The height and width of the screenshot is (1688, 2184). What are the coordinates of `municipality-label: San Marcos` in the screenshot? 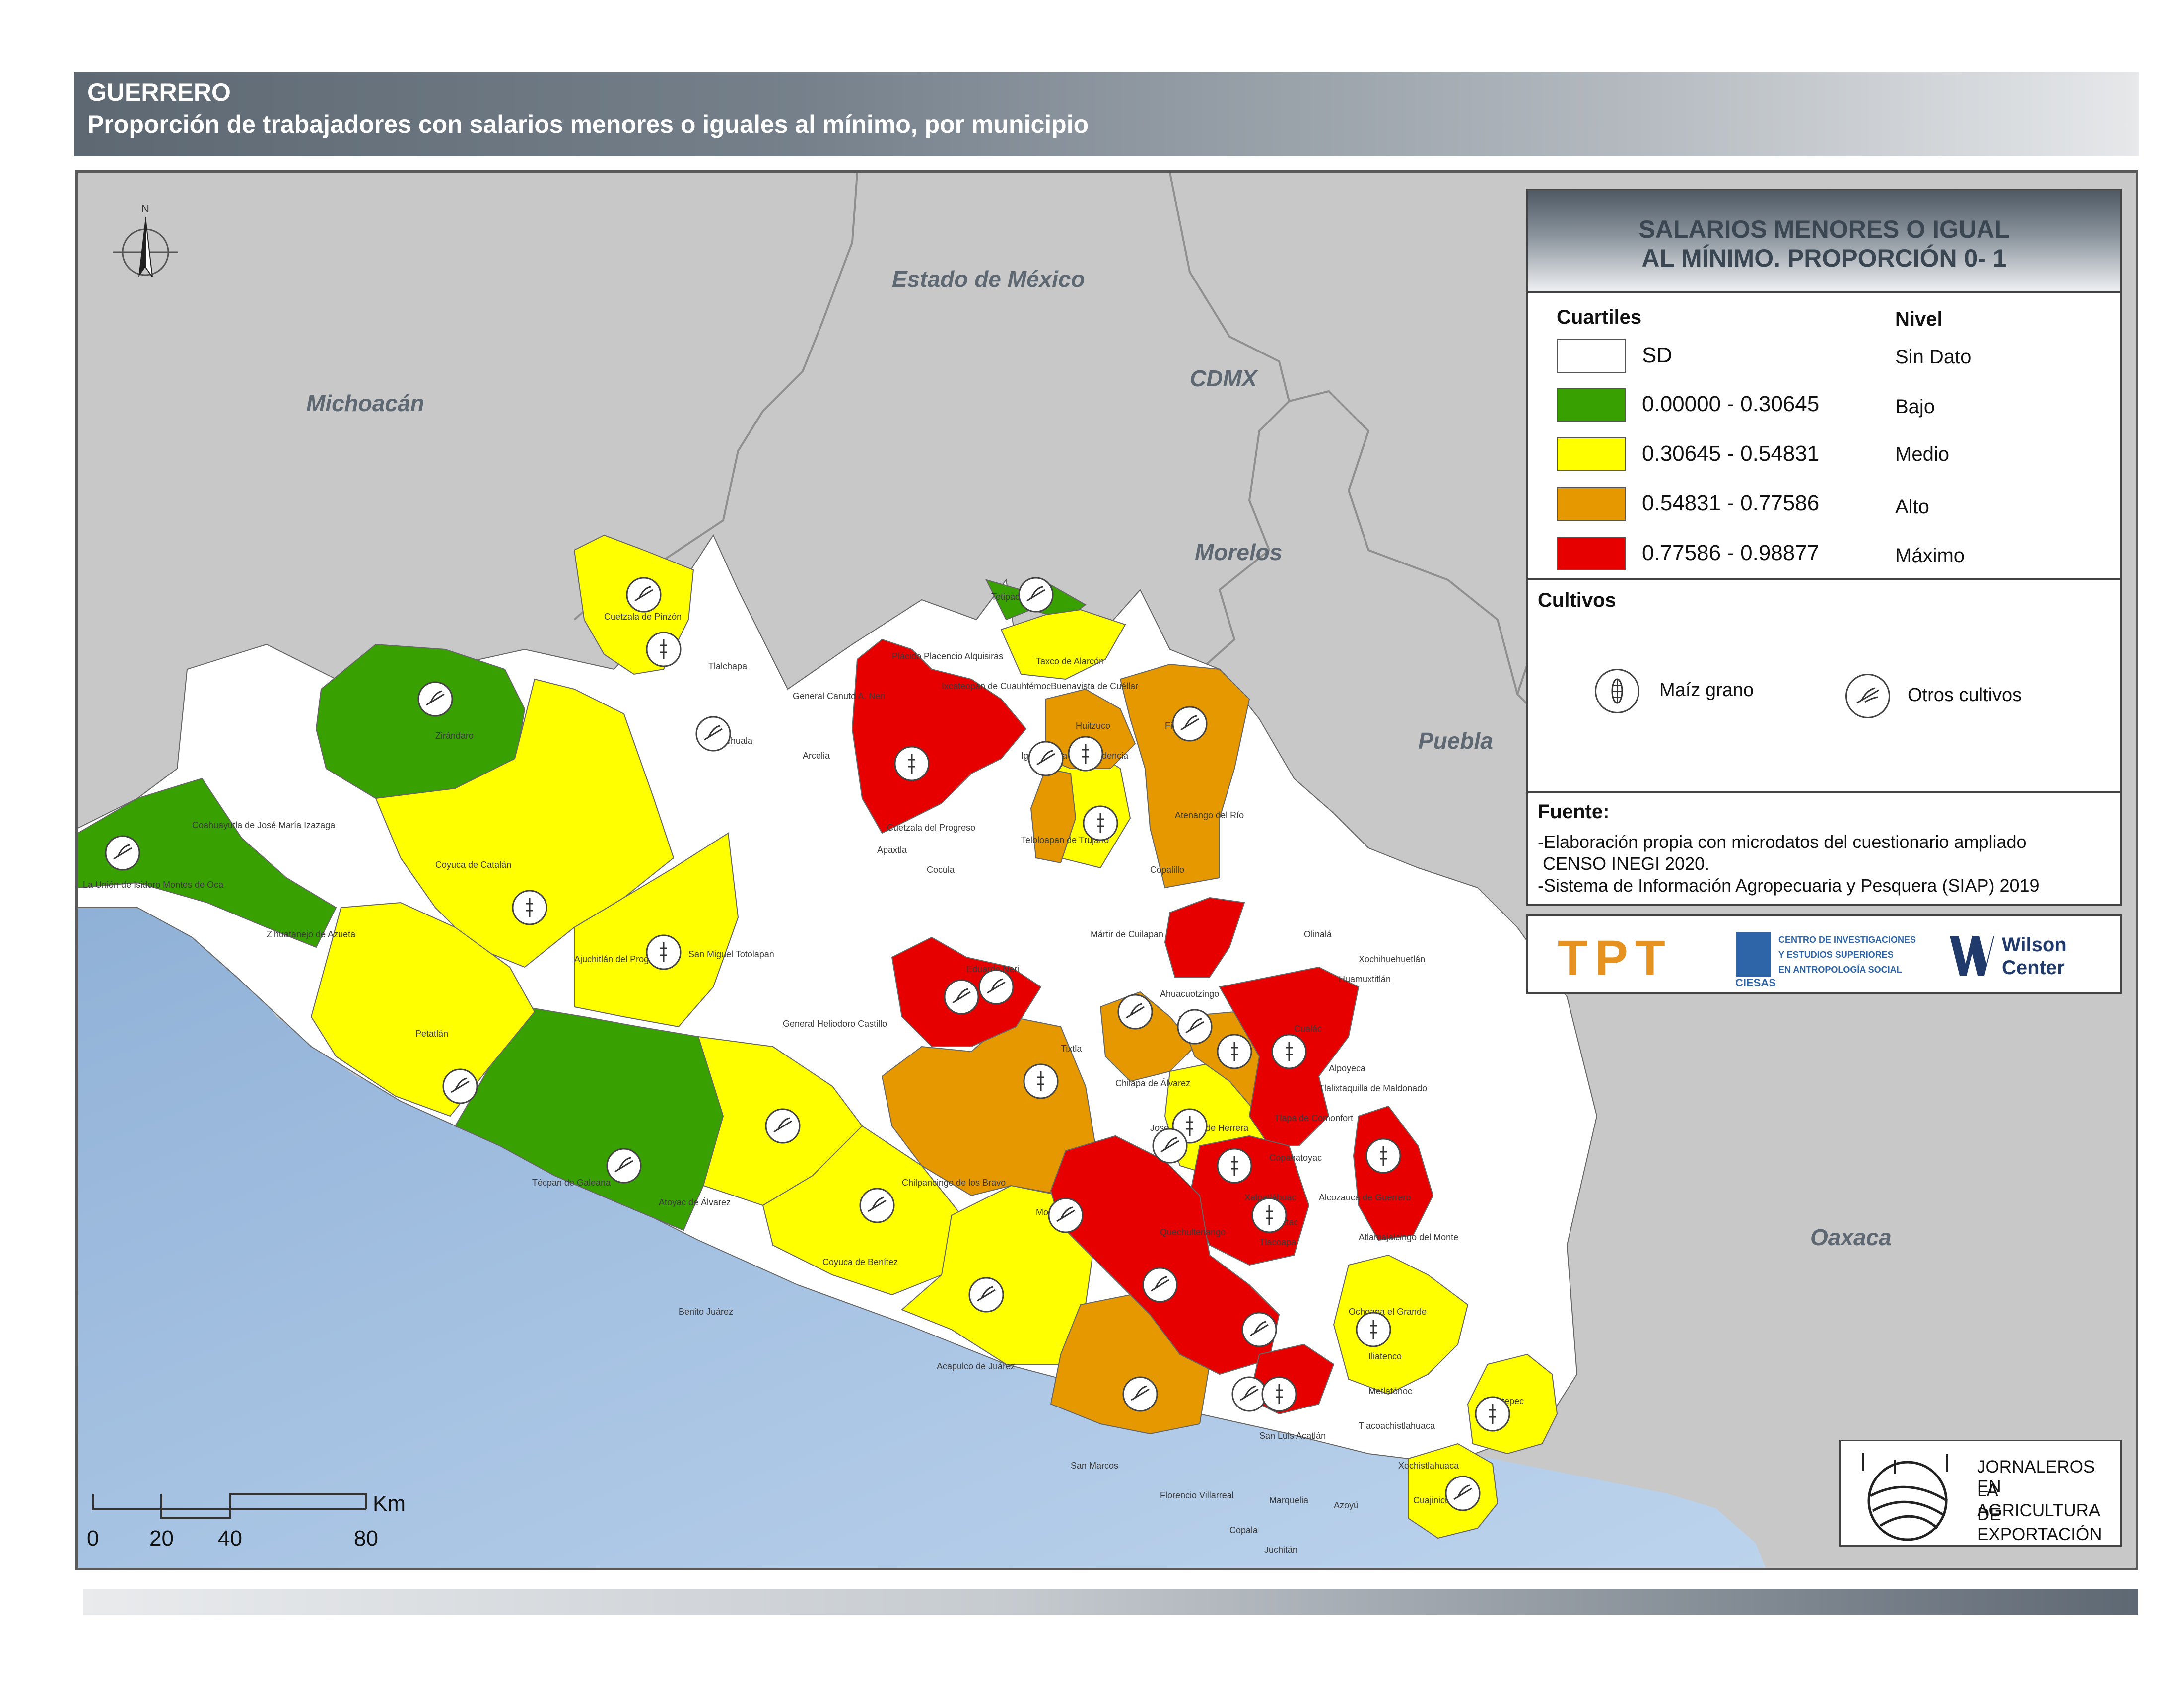 It's located at (1094, 1466).